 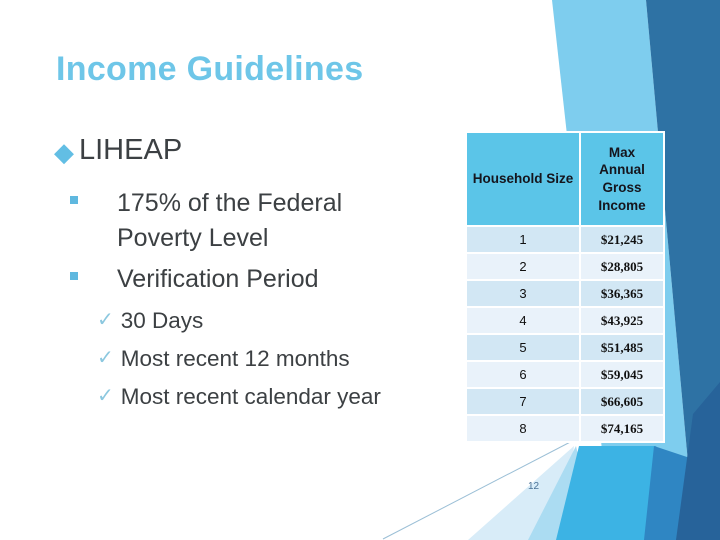 What do you see at coordinates (480, 488) in the screenshot?
I see `diagonal-accent-line` at bounding box center [480, 488].